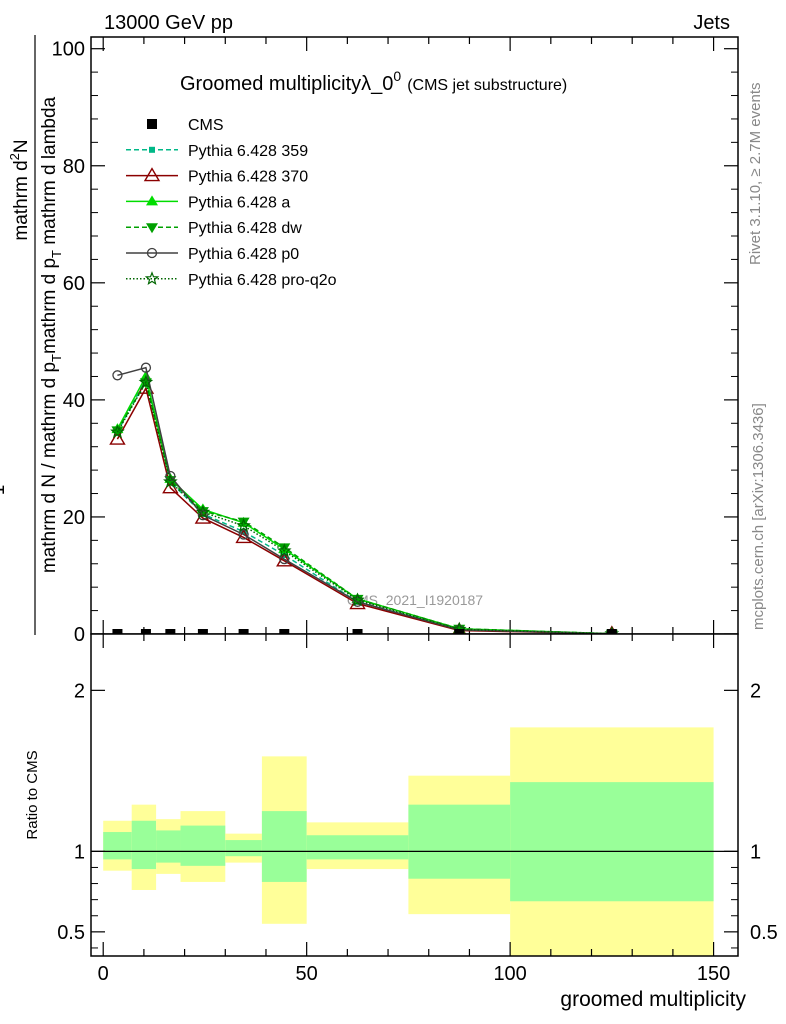 The width and height of the screenshot is (786, 1024). Describe the element at coordinates (74, 167) in the screenshot. I see `main-y-tick-label: 80` at that location.